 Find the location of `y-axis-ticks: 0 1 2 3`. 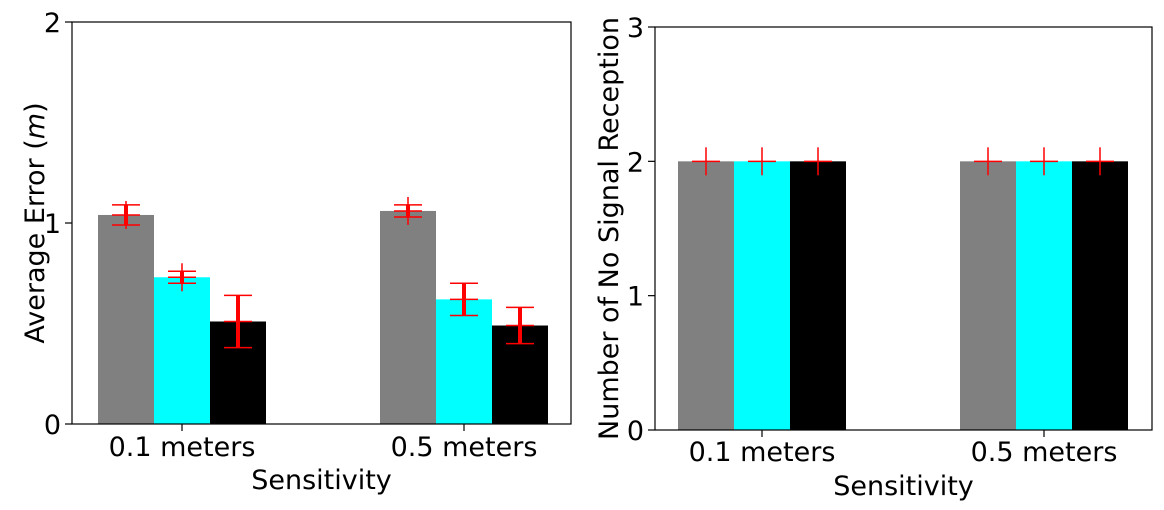

y-axis-ticks: 0 1 2 3 is located at coordinates (641, 230).